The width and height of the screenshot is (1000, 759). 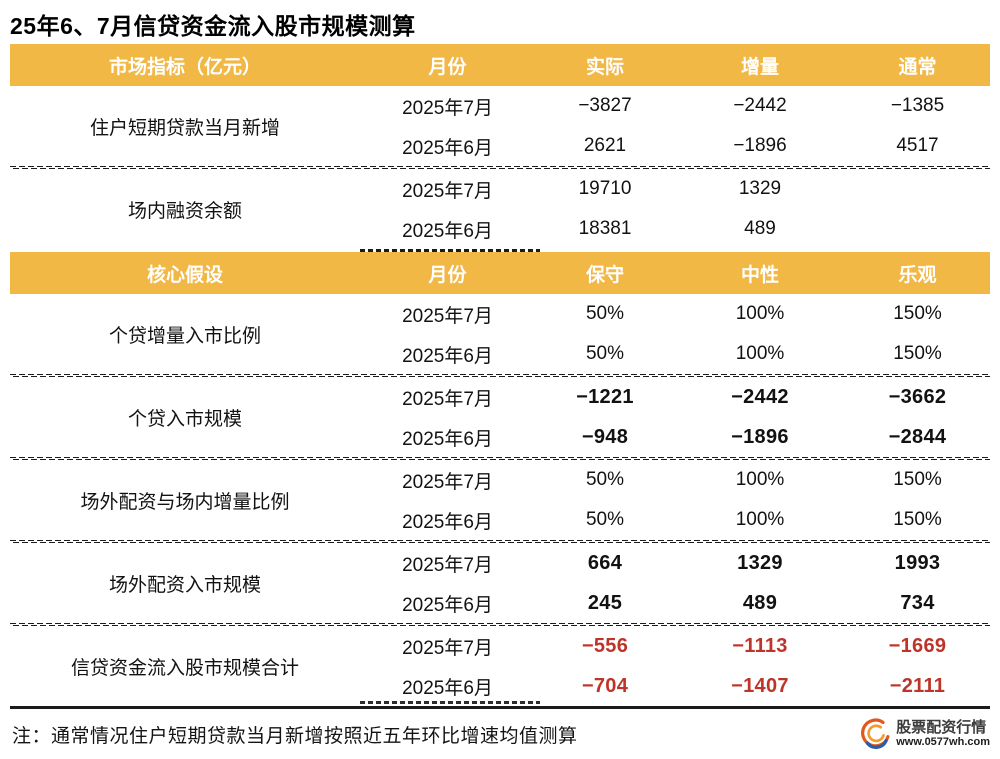 I want to click on section-label: 个贷增量入市比例, so click(x=184, y=336).